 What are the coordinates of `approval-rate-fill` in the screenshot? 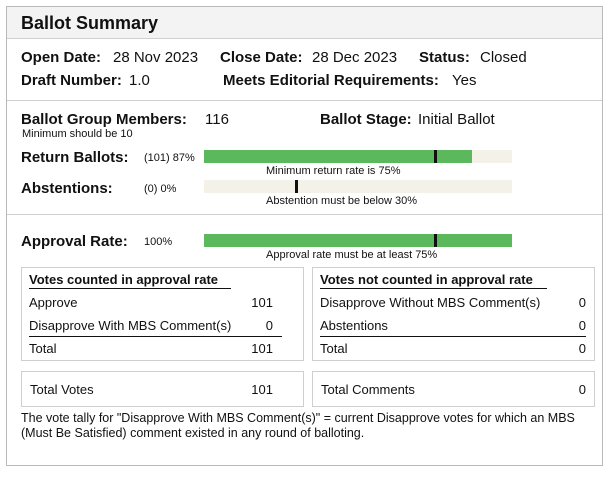 It's located at (358, 240).